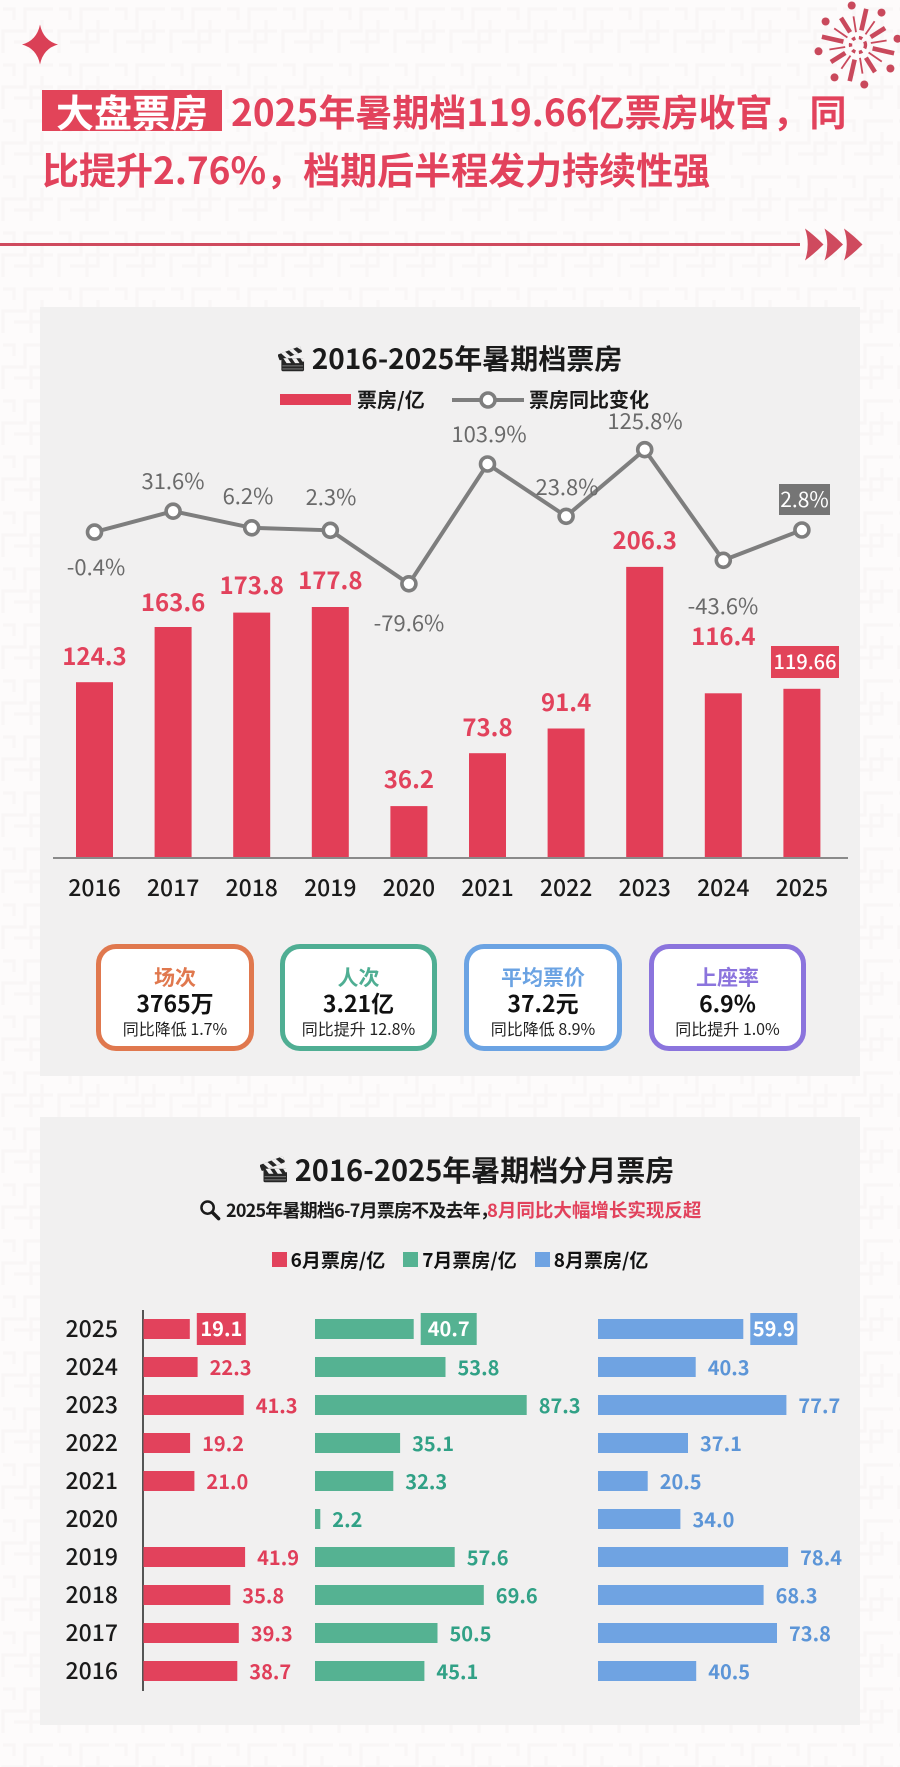  What do you see at coordinates (227, 1480) in the screenshot?
I see `svg-text: 21.0` at bounding box center [227, 1480].